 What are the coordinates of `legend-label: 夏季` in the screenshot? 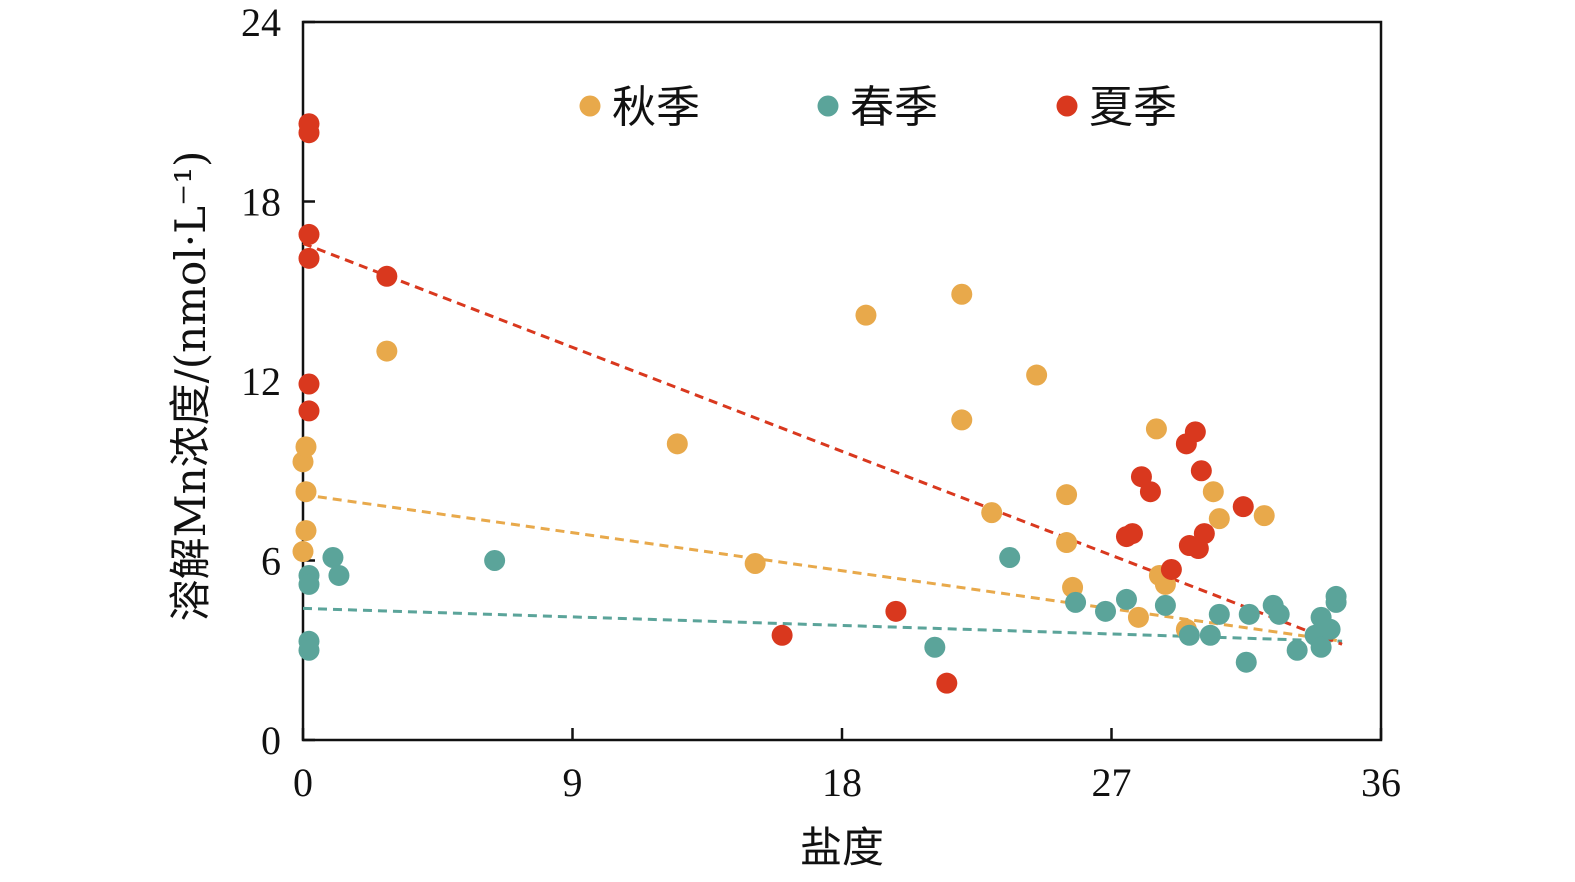 It's located at (1133, 107).